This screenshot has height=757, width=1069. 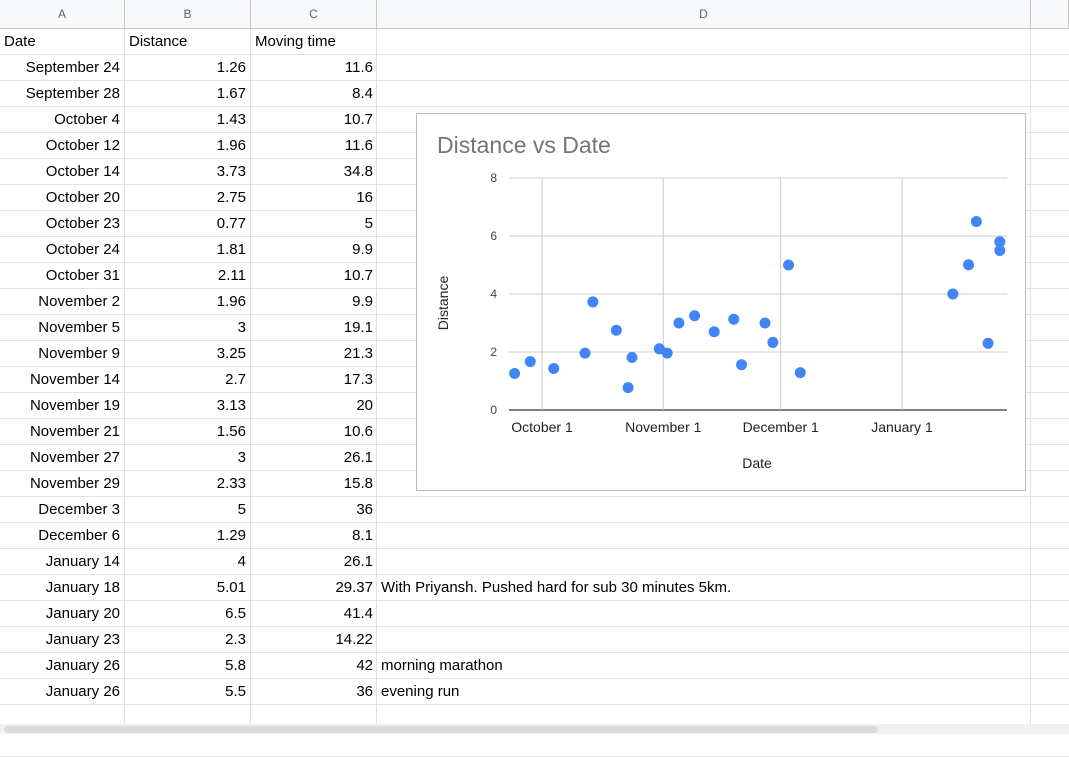 What do you see at coordinates (187, 353) in the screenshot?
I see `distance-cell: 3.25` at bounding box center [187, 353].